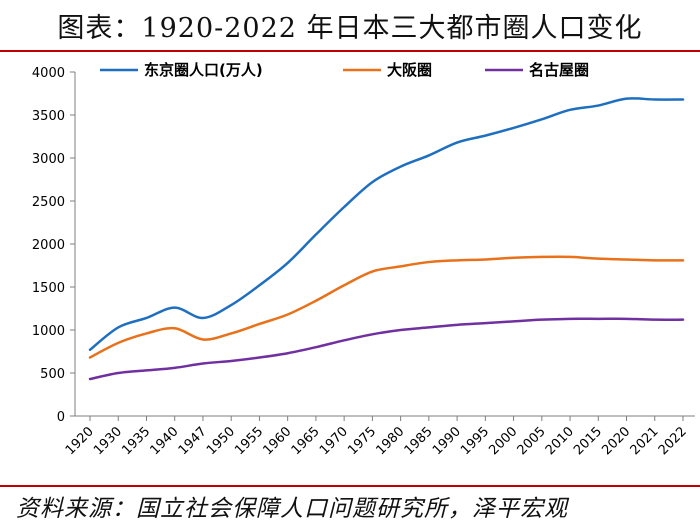 This screenshot has width=700, height=532. I want to click on chart-title: 图表：1920-2022 年日本三大都市圈人口变化, so click(350, 28).